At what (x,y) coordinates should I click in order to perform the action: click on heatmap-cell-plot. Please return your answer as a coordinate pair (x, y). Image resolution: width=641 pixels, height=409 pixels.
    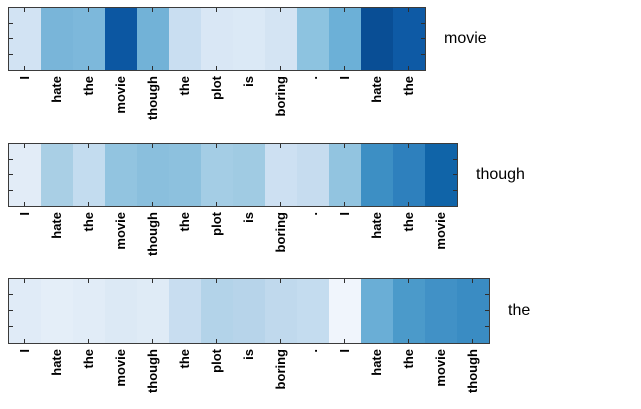
    Looking at the image, I should click on (217, 175).